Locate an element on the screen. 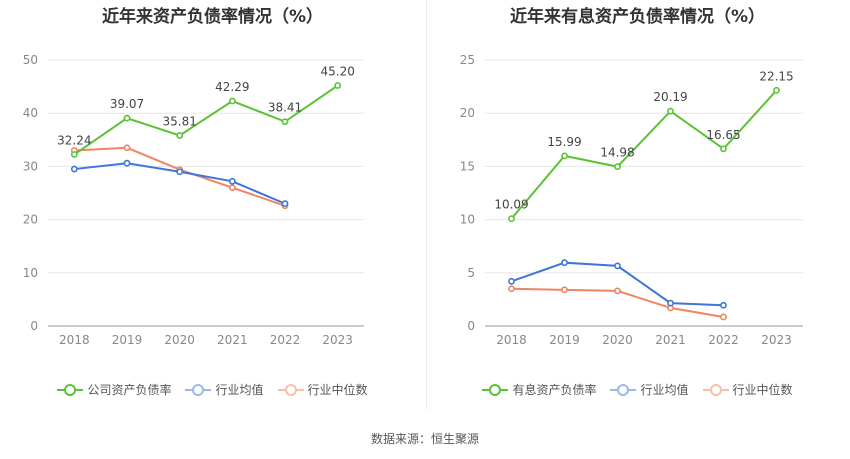 This screenshot has height=459, width=850. chart-legend: 公司资产负债率 行业均值 行业中位数 is located at coordinates (212, 389).